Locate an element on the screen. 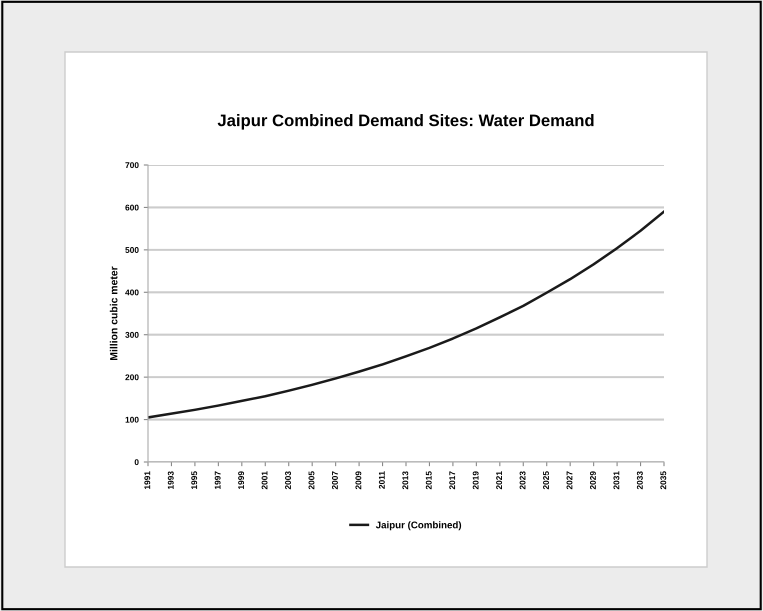 This screenshot has height=611, width=763. x-tick-label: 2007 is located at coordinates (335, 480).